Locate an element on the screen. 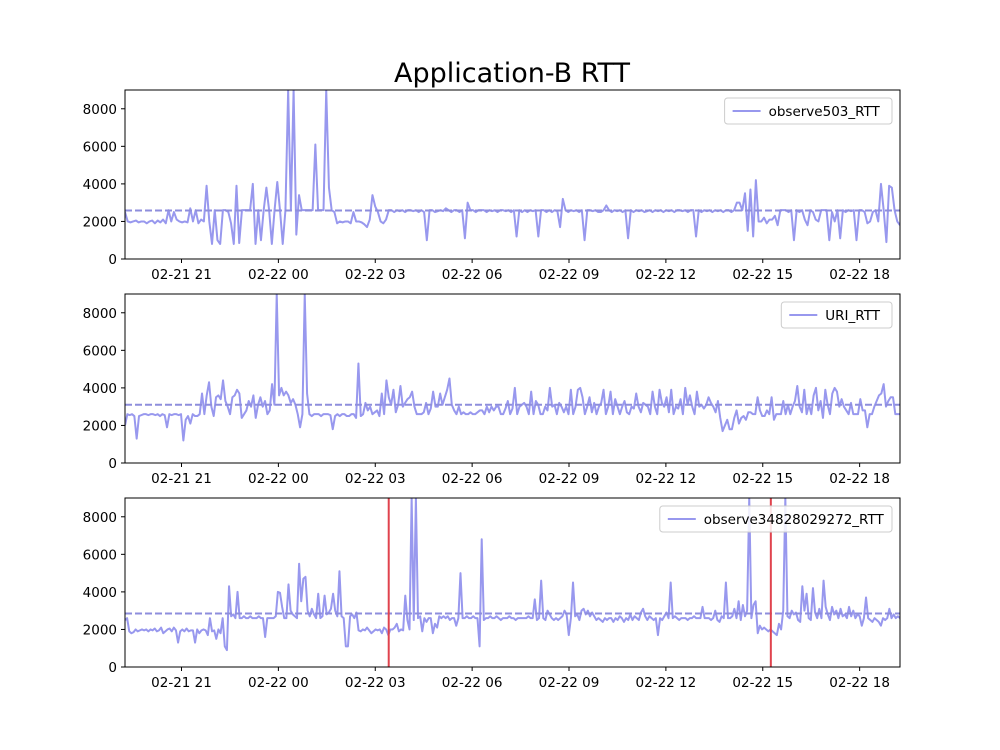 Image resolution: width=1000 pixels, height=750 pixels. legend: URI_RTT is located at coordinates (836, 315).